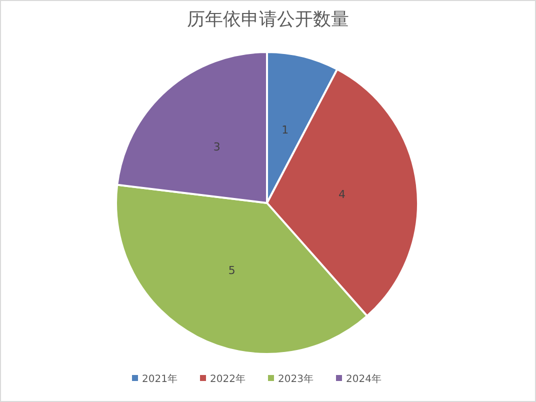  What do you see at coordinates (232, 270) in the screenshot?
I see `data-label: 5` at bounding box center [232, 270].